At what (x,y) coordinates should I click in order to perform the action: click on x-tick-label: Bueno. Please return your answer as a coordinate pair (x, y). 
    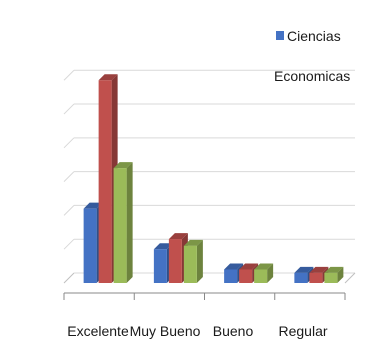
    Looking at the image, I should click on (233, 331).